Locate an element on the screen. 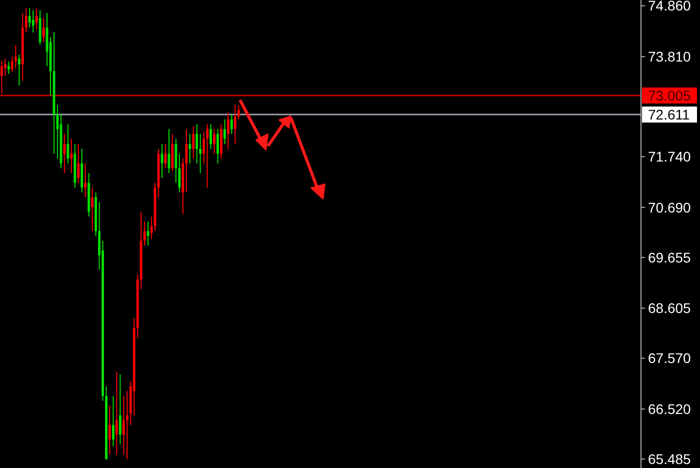 This screenshot has width=700, height=468. y-tick-label: 70.690 is located at coordinates (670, 207).